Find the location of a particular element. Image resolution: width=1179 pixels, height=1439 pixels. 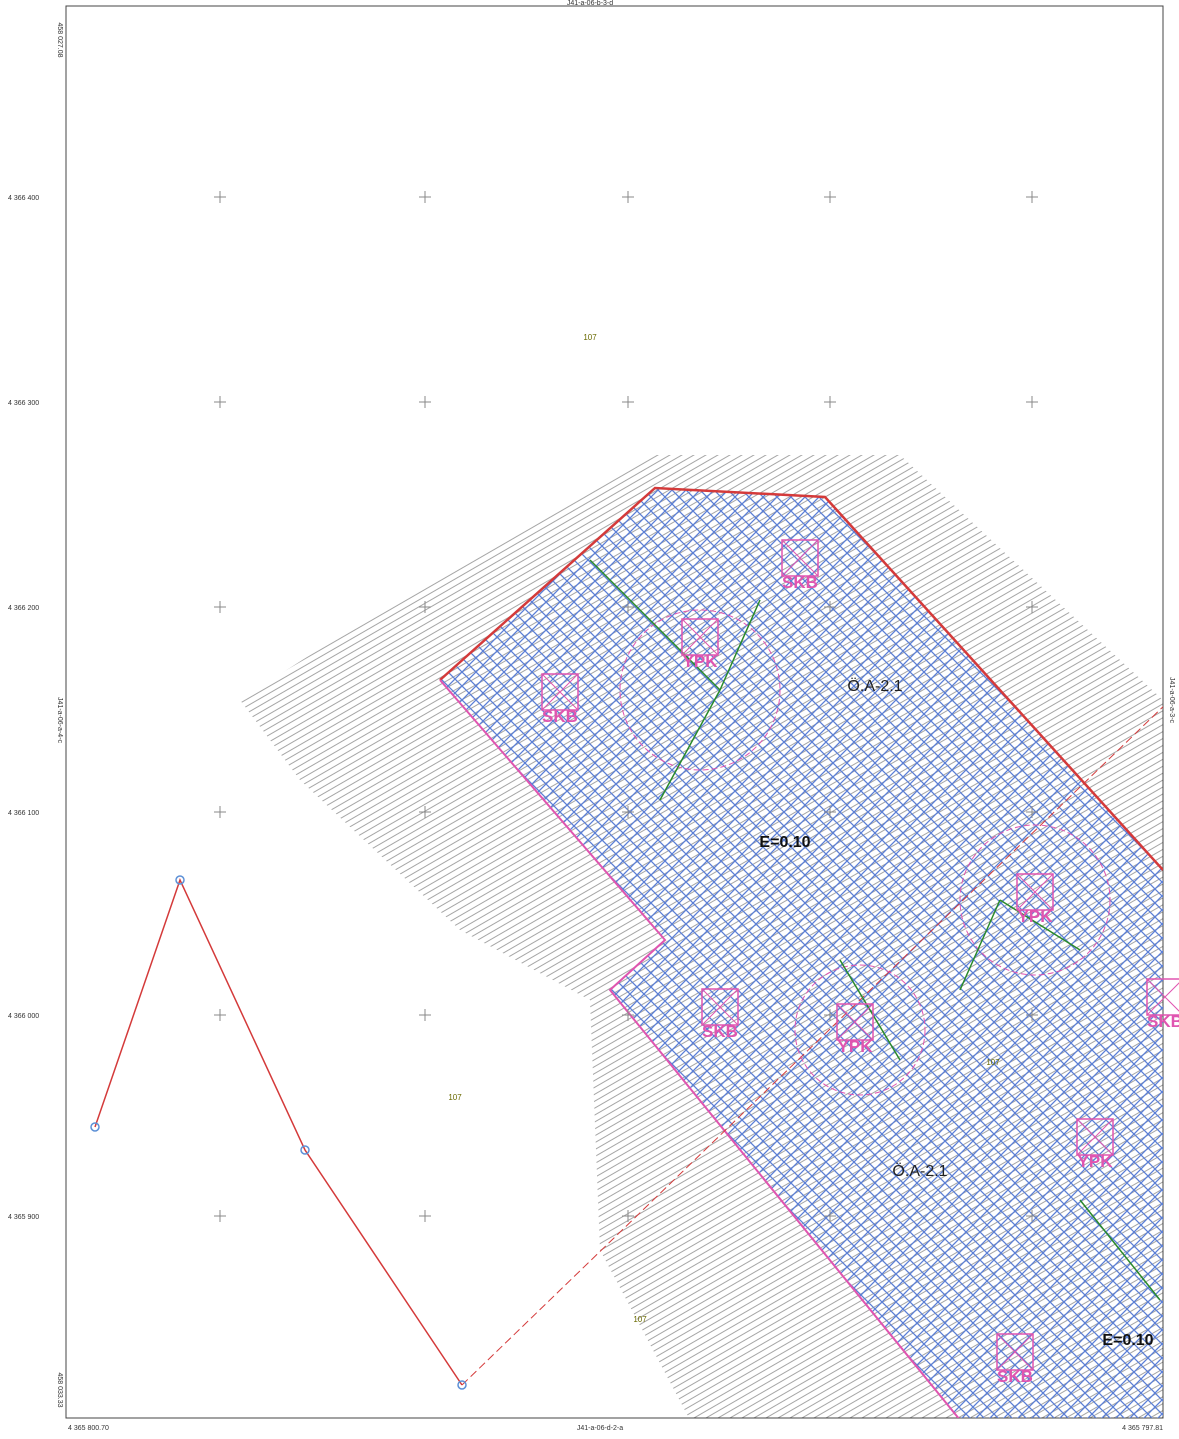

coord-label: 4 365 797.81 is located at coordinates (1142, 1428).